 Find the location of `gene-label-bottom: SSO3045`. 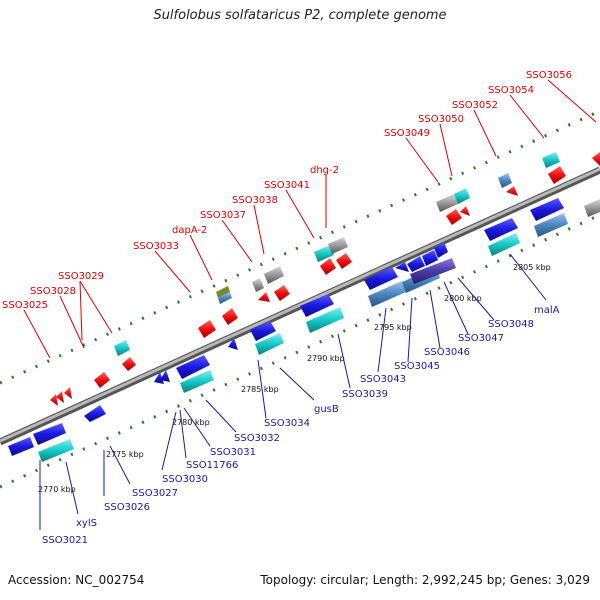

gene-label-bottom: SSO3045 is located at coordinates (417, 366).